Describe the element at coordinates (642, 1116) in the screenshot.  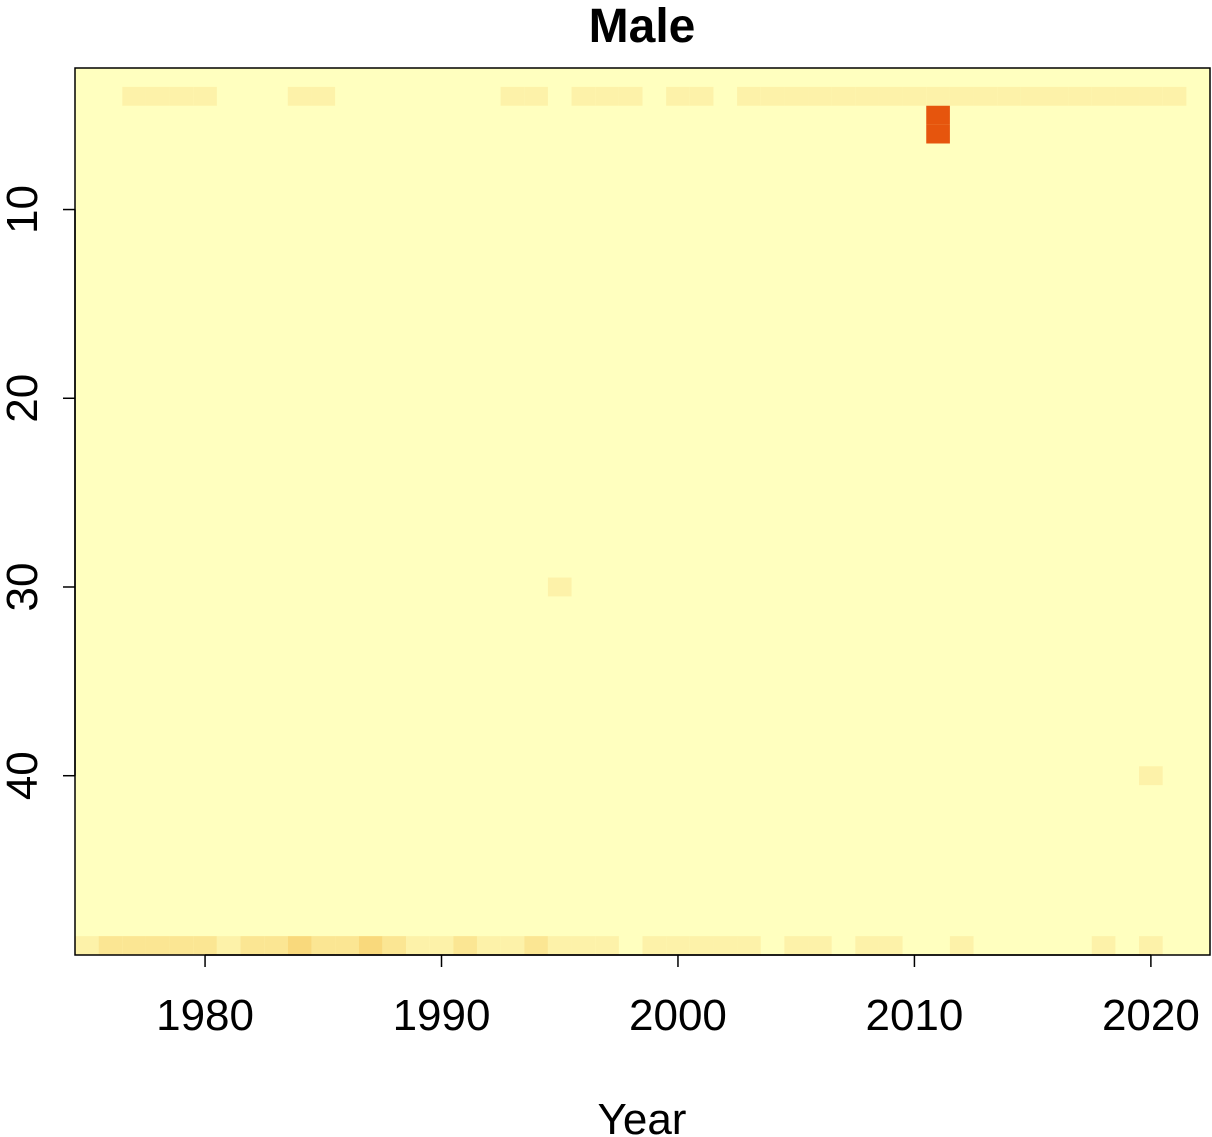
I see `x-axis-label: Year` at that location.